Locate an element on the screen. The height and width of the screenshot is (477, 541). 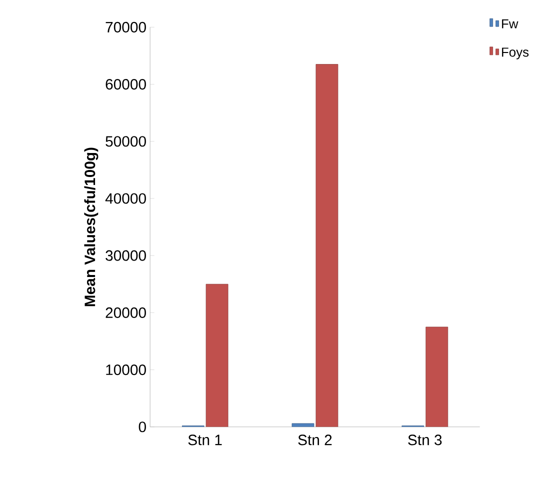
x-tick-label: Stn 2 is located at coordinates (315, 440).